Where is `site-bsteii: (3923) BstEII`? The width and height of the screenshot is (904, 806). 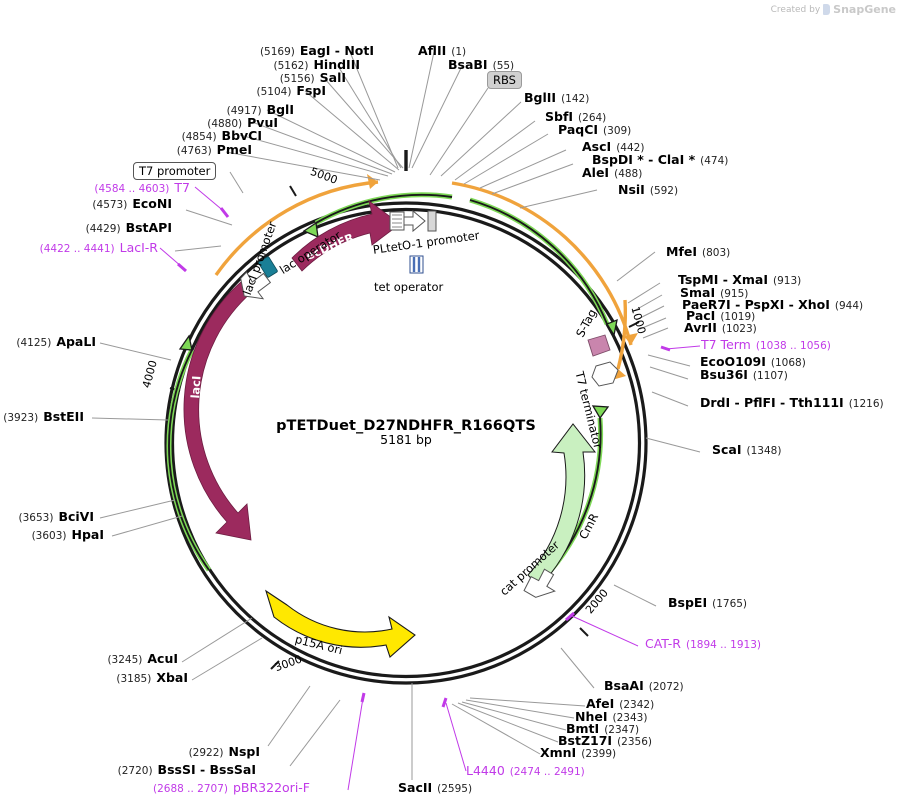 site-bsteii: (3923) BstEII is located at coordinates (43, 416).